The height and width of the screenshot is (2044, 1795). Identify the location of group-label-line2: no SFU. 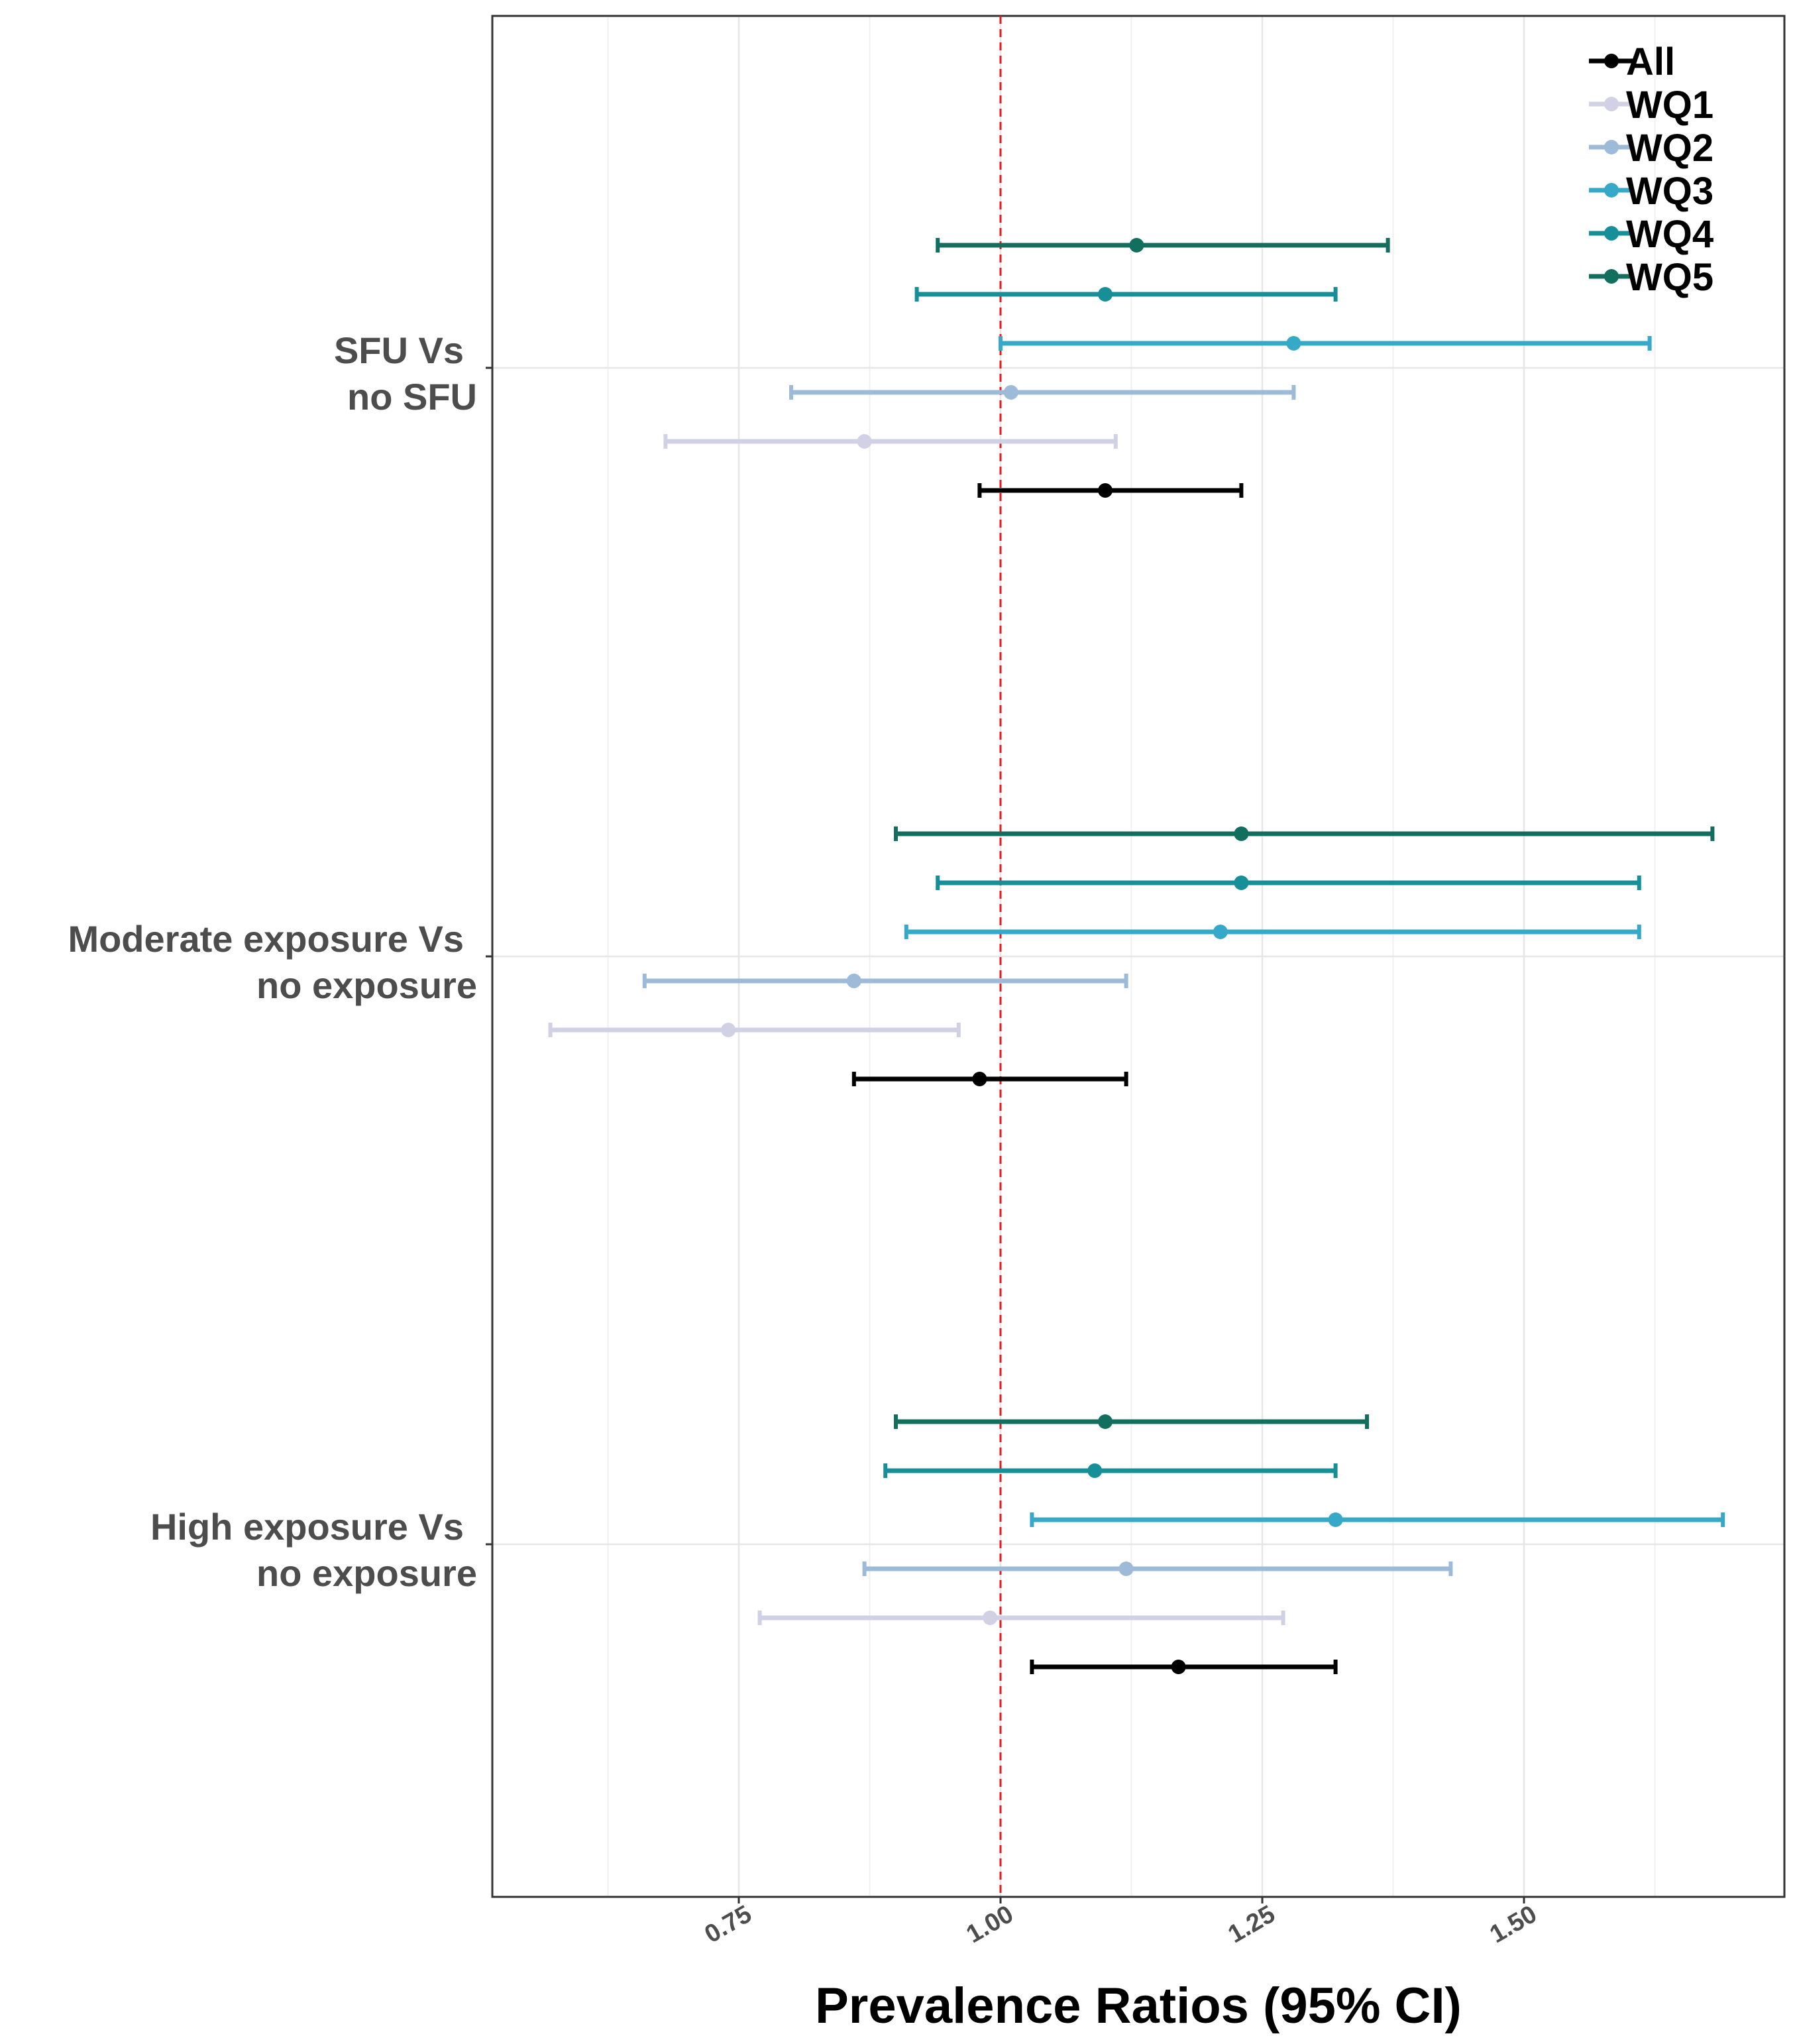
(412, 397).